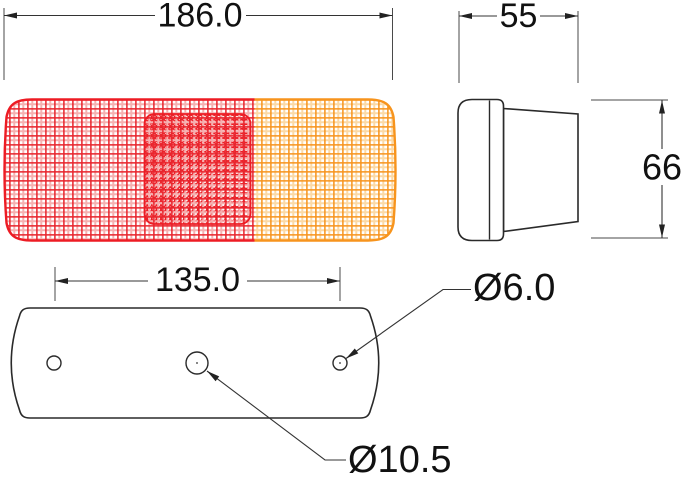  What do you see at coordinates (518, 41) in the screenshot?
I see `dimension-side-depth: 55` at bounding box center [518, 41].